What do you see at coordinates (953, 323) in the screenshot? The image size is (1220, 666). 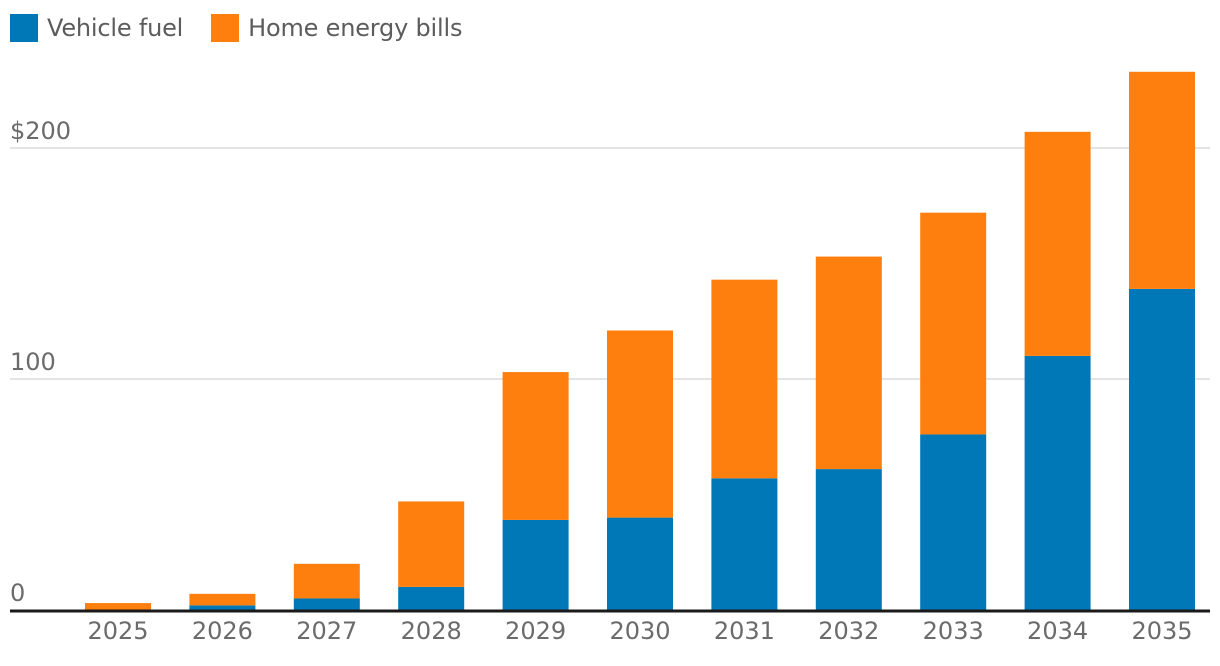 I see `bar-home-energy-bills-2033` at bounding box center [953, 323].